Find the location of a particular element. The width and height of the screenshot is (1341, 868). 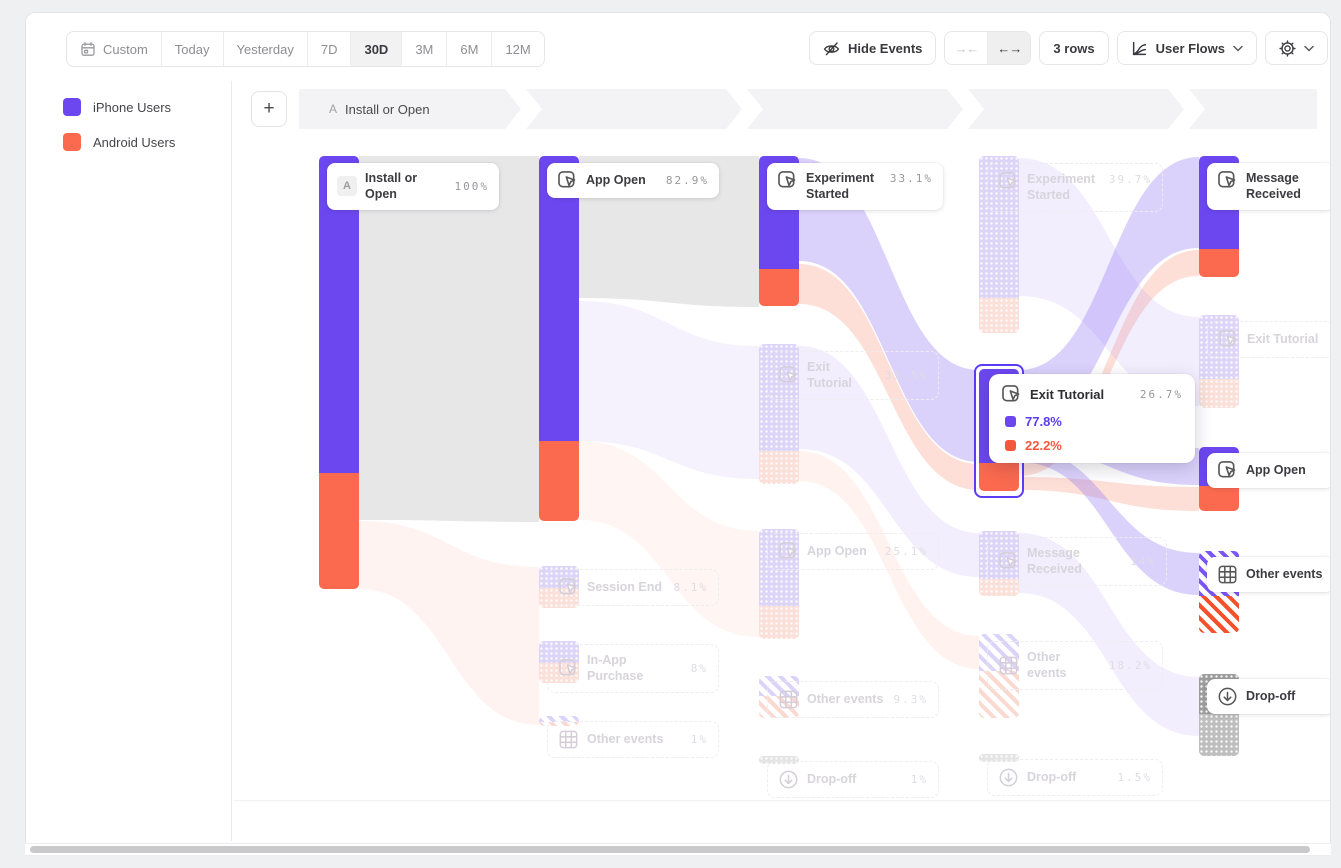

node-card-app-open-c2: App Open 82.9% is located at coordinates (633, 180).